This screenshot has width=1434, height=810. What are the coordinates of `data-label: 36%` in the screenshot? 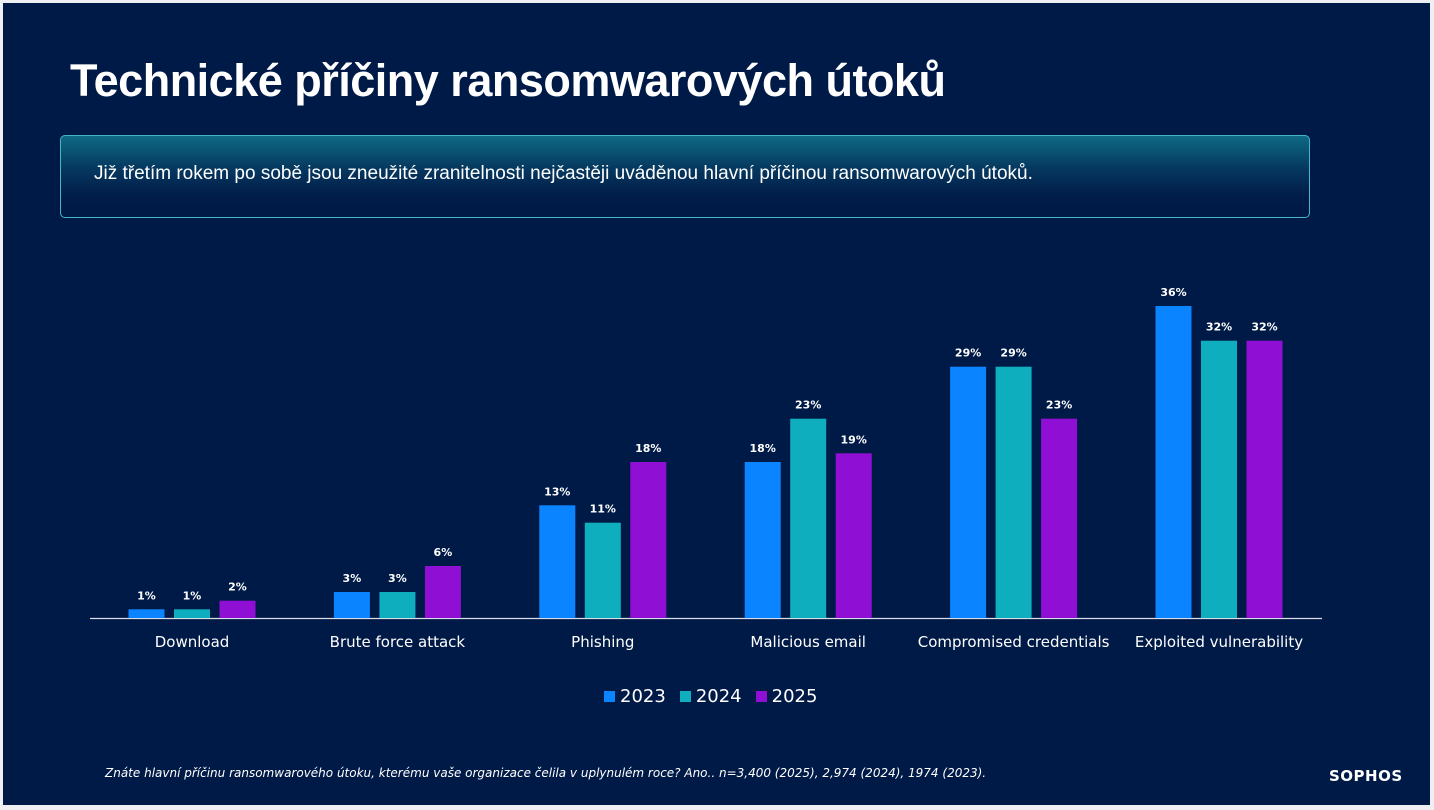 It's located at (1173, 292).